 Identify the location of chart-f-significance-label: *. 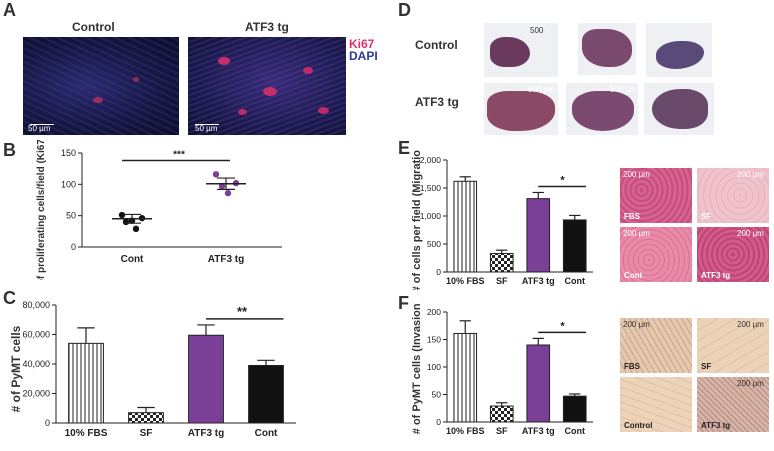
(562, 326).